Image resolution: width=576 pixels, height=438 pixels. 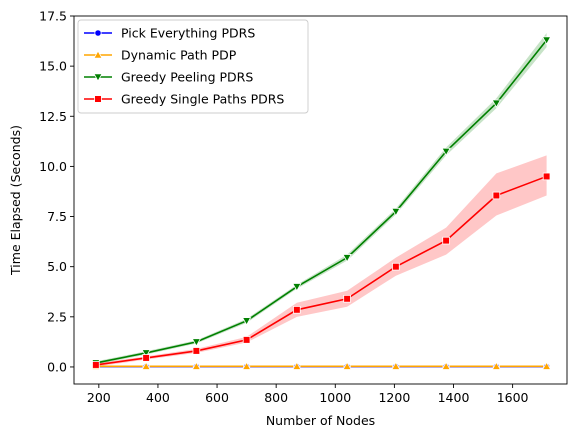 I want to click on y-tick-label: 5.0, so click(x=57, y=266).